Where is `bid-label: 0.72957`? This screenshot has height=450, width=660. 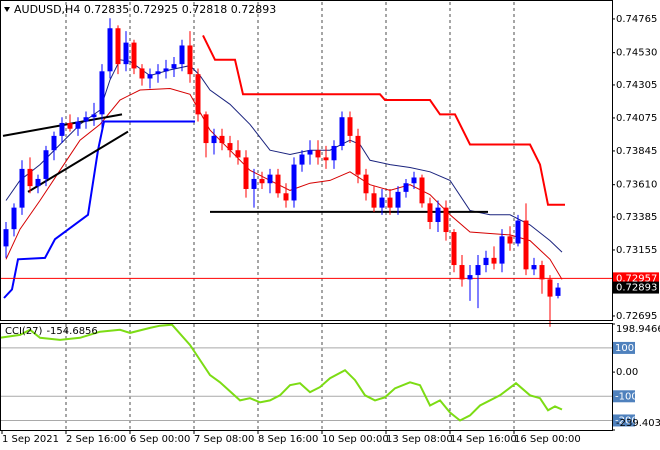
bid-label: 0.72957 is located at coordinates (636, 278).